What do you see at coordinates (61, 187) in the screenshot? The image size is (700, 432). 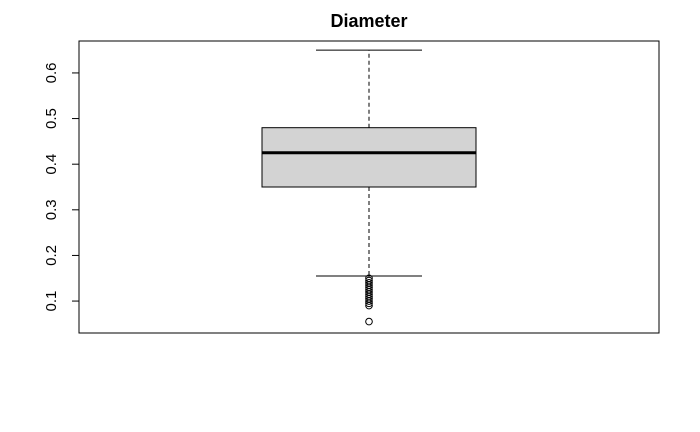 I see `y-axis: 0.1 0.2 0.3 0.4 0.5 0.6` at bounding box center [61, 187].